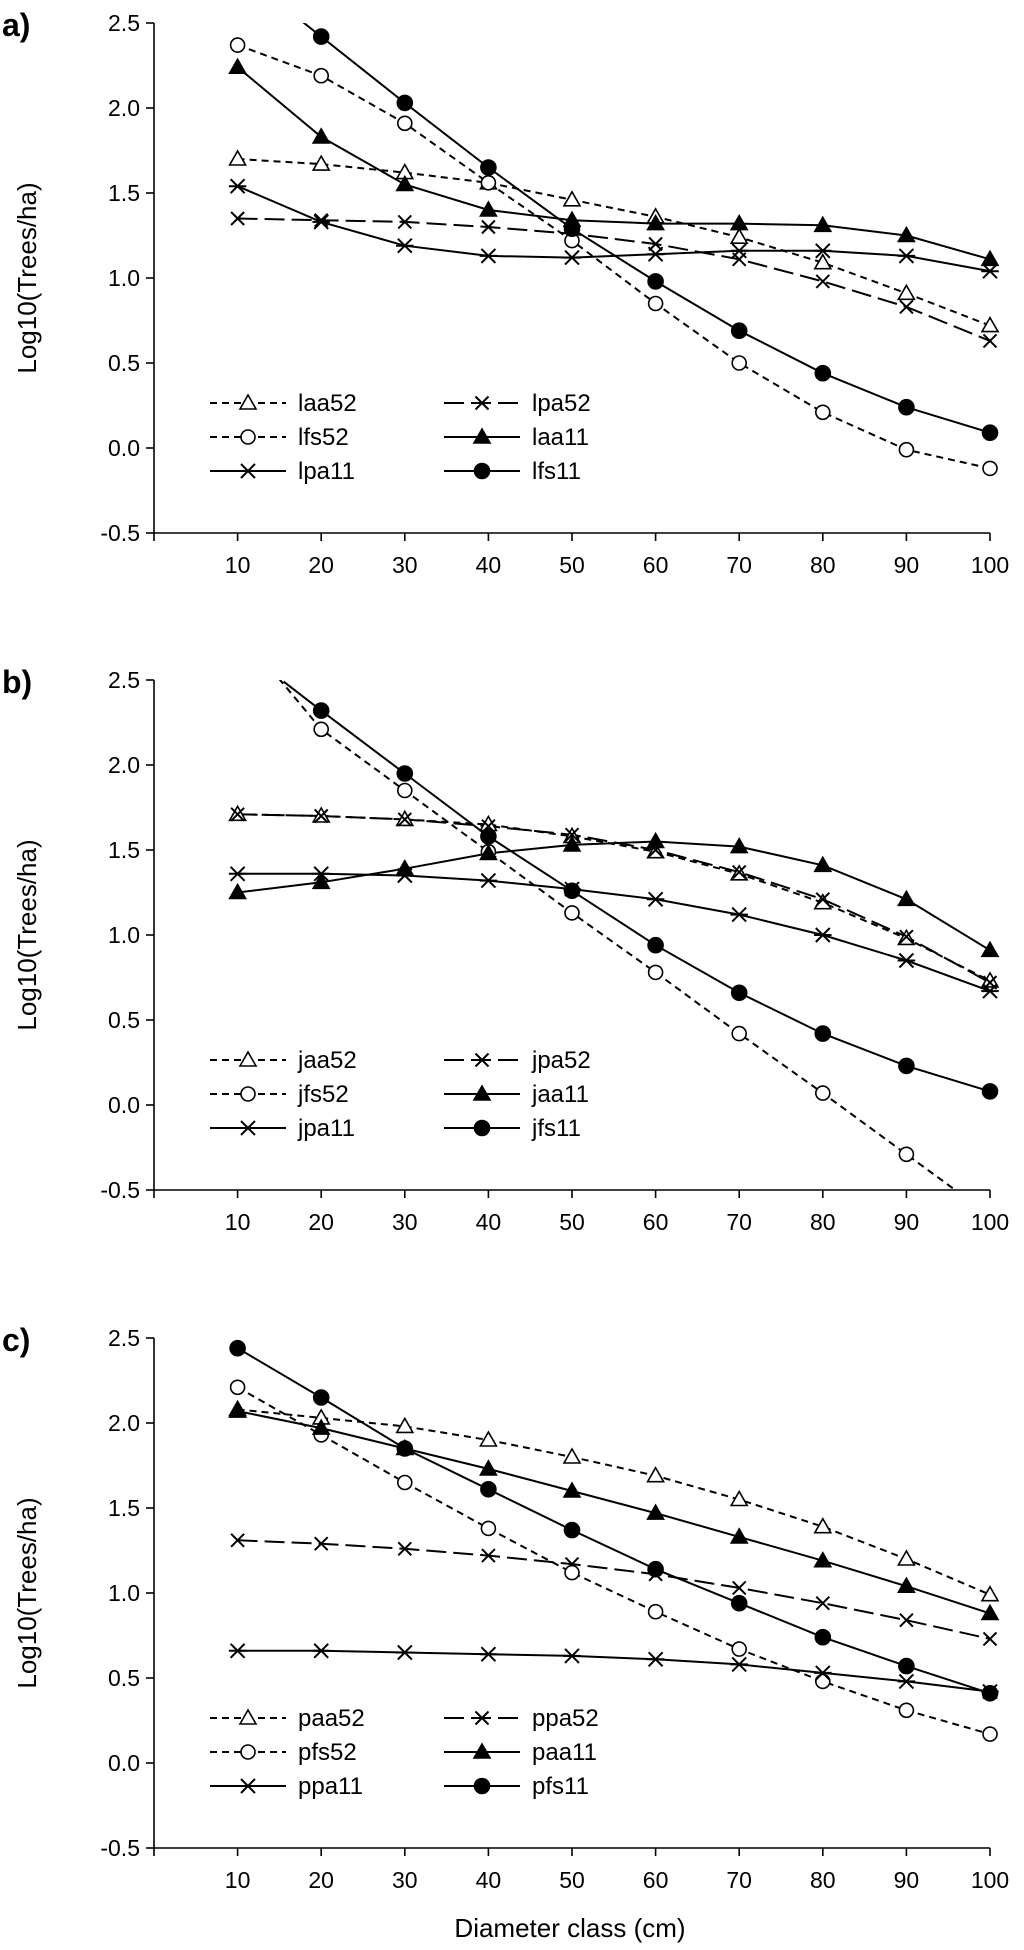 The width and height of the screenshot is (1024, 1950). Describe the element at coordinates (327, 1060) in the screenshot. I see `legend-label: jaa52` at that location.